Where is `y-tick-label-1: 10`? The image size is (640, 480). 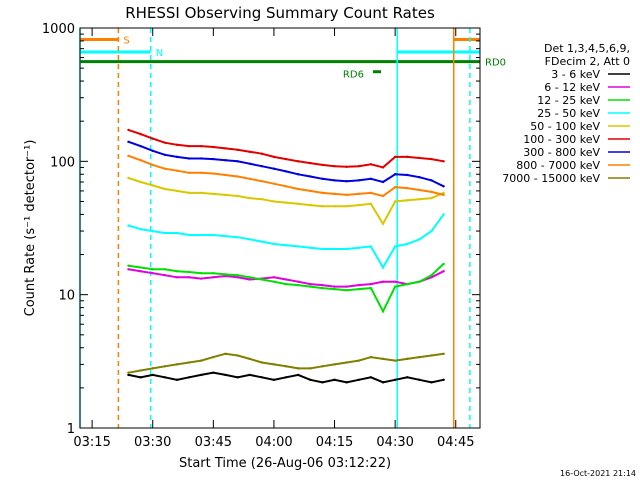 y-tick-label-1: 10 is located at coordinates (66, 296).